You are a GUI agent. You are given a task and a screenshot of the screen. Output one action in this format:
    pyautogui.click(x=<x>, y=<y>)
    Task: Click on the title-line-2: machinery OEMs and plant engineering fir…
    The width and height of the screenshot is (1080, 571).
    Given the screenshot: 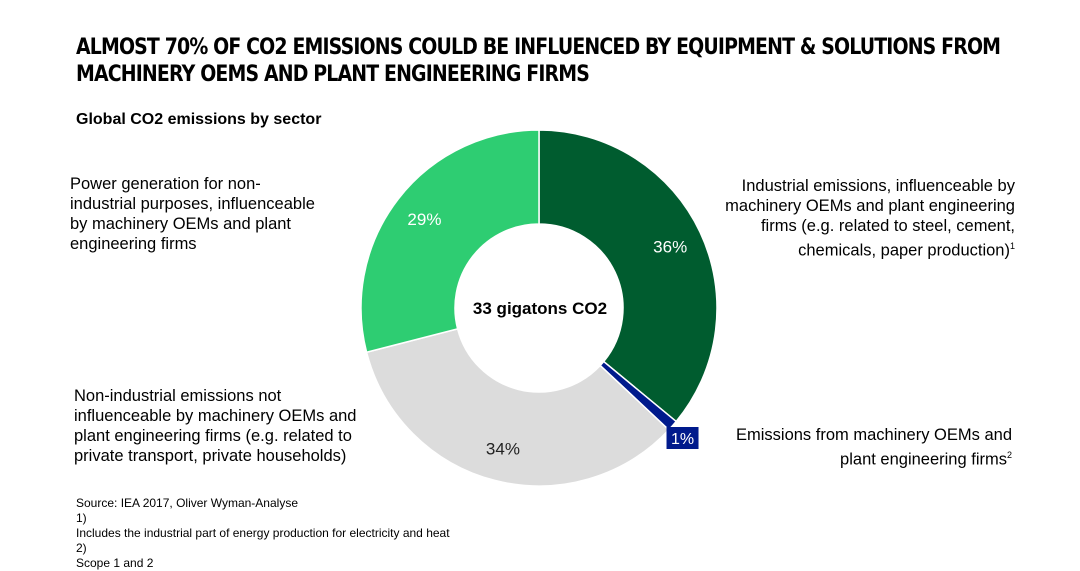 What is the action you would take?
    pyautogui.click(x=333, y=74)
    